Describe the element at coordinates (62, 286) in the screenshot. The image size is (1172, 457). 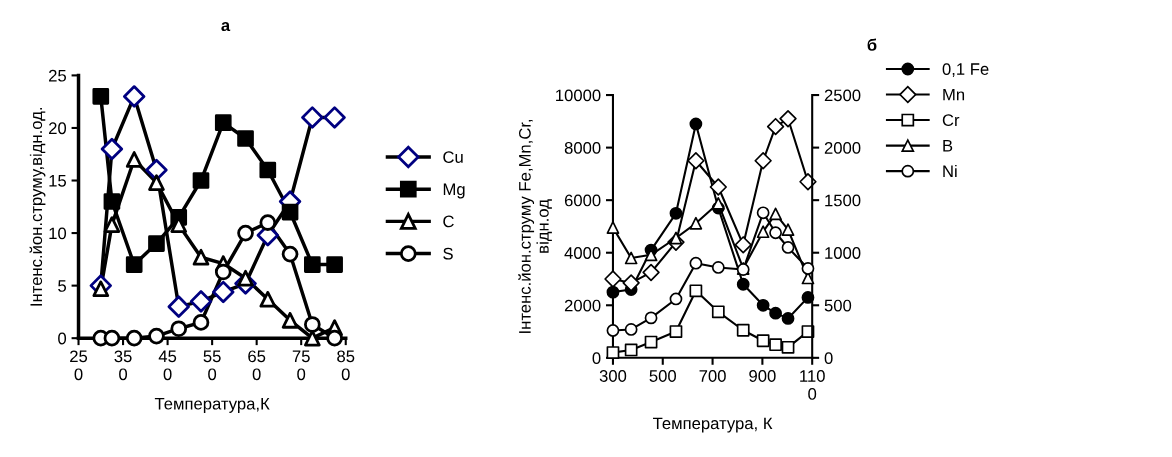
I see `y-tick-label: 5` at that location.